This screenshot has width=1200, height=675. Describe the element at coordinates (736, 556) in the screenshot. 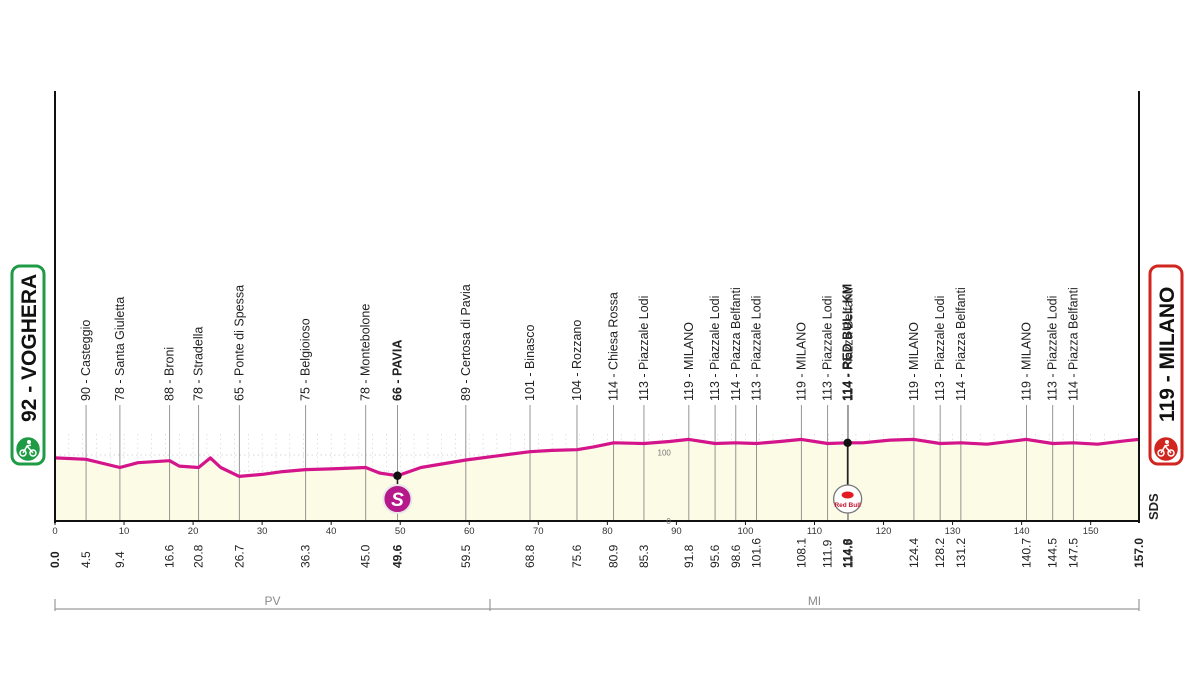

I see `waypoint-km-label: 98.6` at that location.